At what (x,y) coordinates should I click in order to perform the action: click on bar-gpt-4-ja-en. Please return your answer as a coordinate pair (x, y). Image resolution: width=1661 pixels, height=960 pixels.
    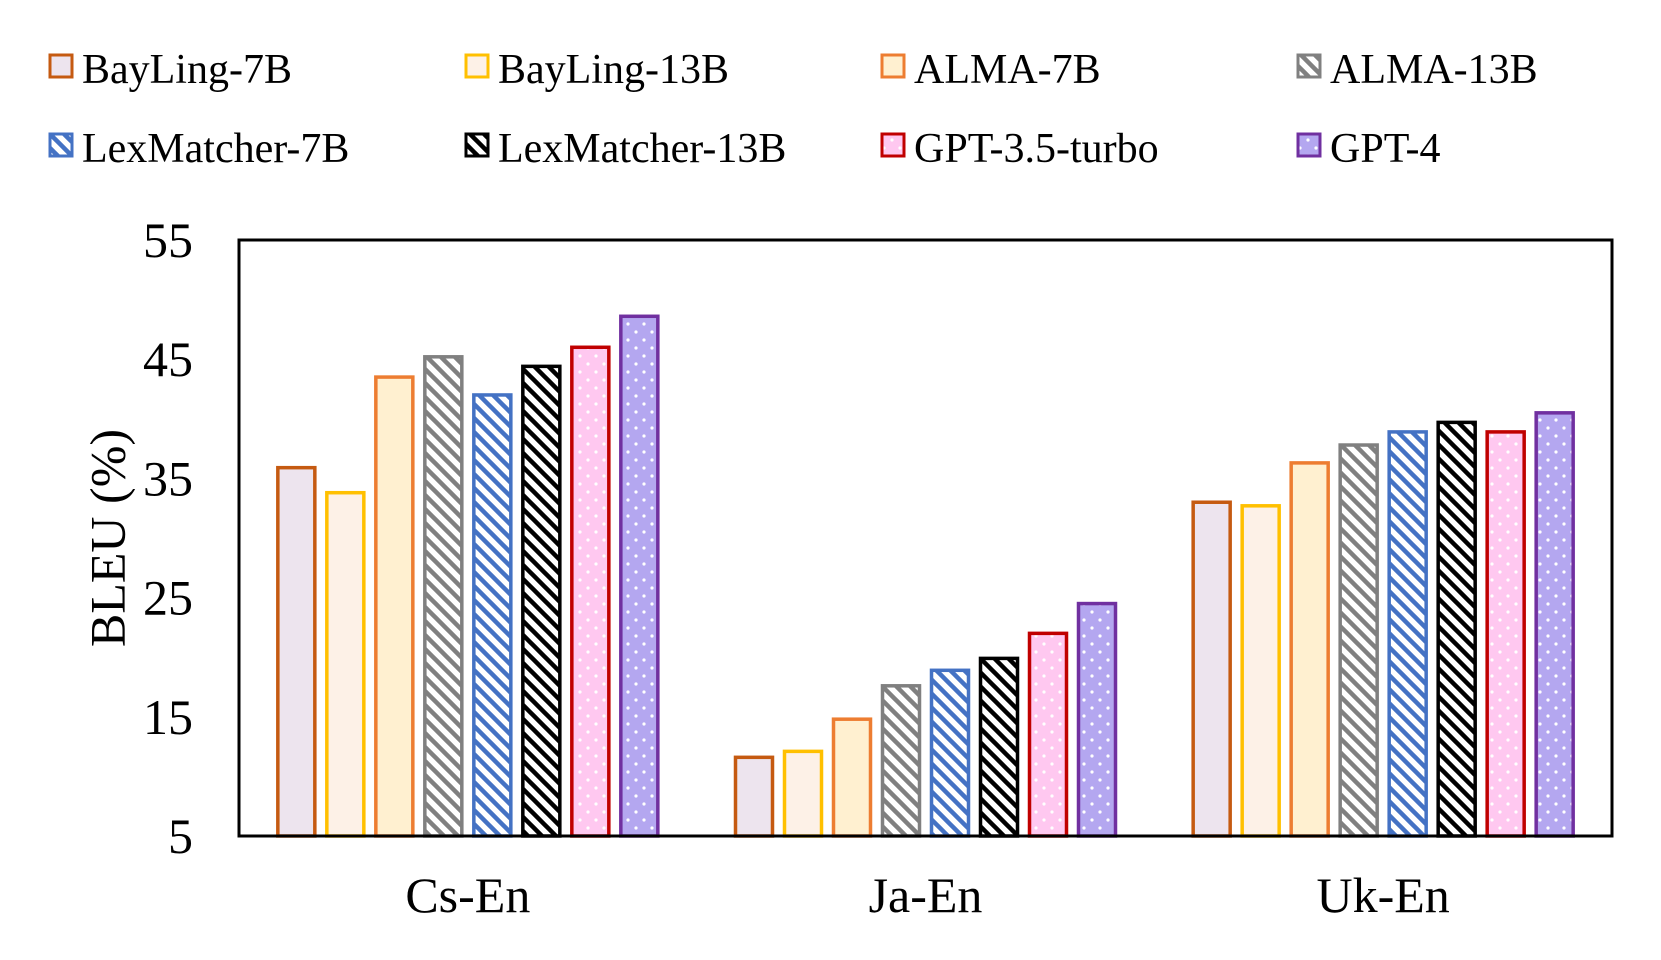
    Looking at the image, I should click on (1097, 719).